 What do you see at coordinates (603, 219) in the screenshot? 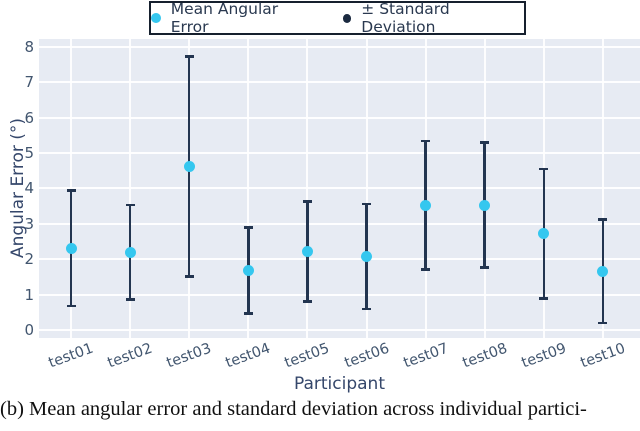
I see `errorbar-cap-top-test10` at bounding box center [603, 219].